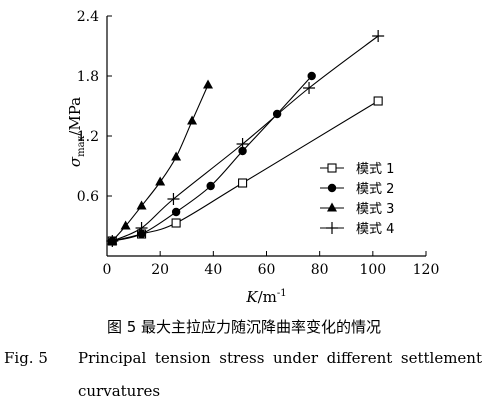 The height and width of the screenshot is (407, 488). Describe the element at coordinates (320, 270) in the screenshot. I see `x-tick-label: 80` at that location.